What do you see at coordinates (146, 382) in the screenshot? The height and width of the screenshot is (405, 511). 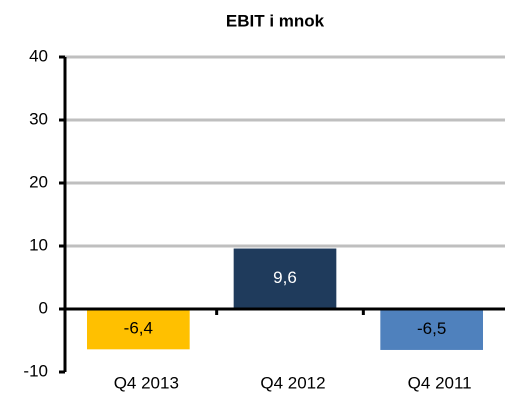 I see `x-tick-label: Q4 2013` at bounding box center [146, 382].